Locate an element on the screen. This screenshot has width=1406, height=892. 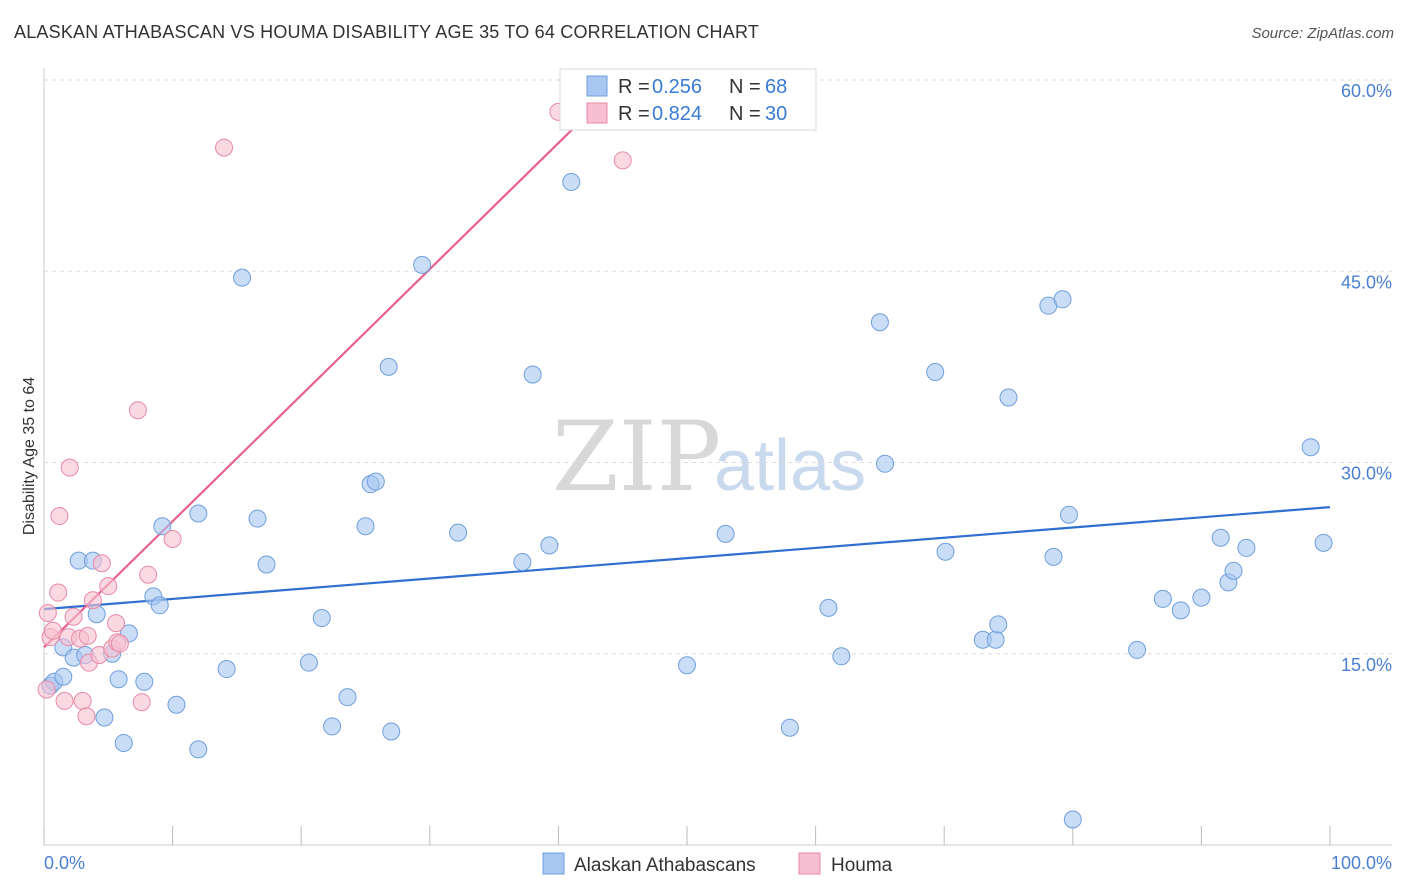
legend-swatch-athabascan is located at coordinates (597, 86).